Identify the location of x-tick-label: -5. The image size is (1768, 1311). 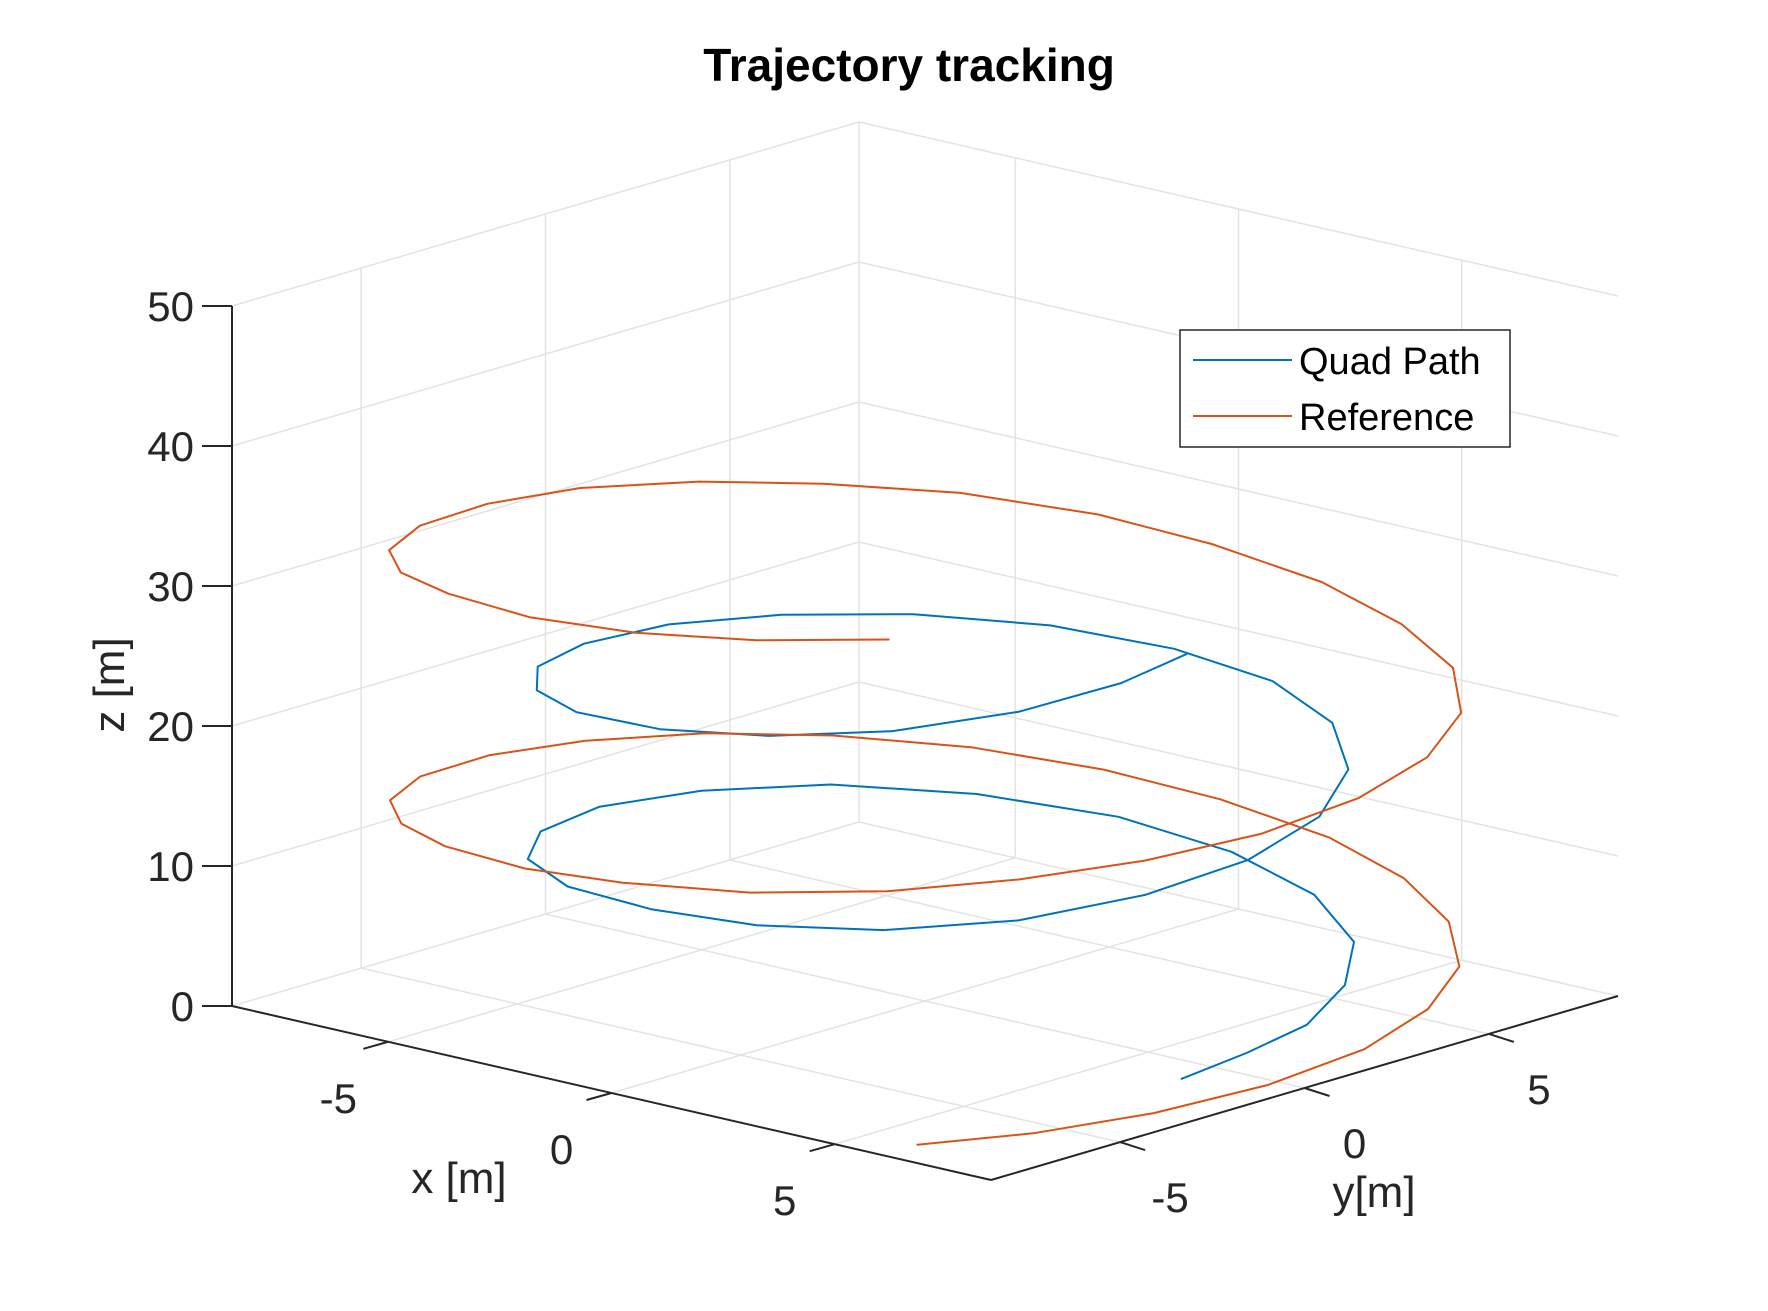
(338, 1098).